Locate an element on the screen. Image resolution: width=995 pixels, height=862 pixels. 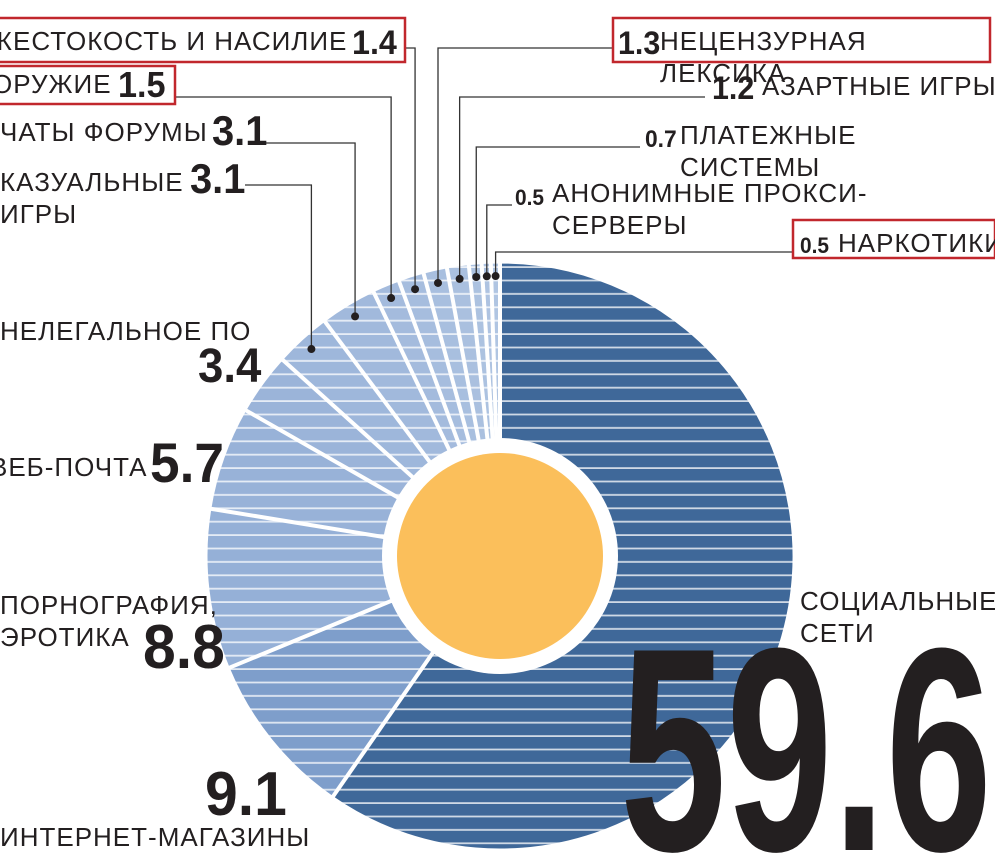
category-label: НЕЦЕНЗУРНАЯ ЛЕКСИКА is located at coordinates (763, 57).